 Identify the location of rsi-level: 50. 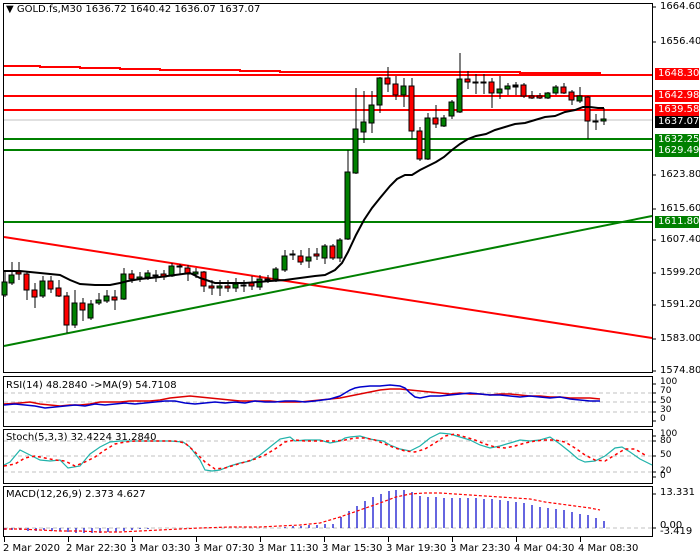
(666, 401).